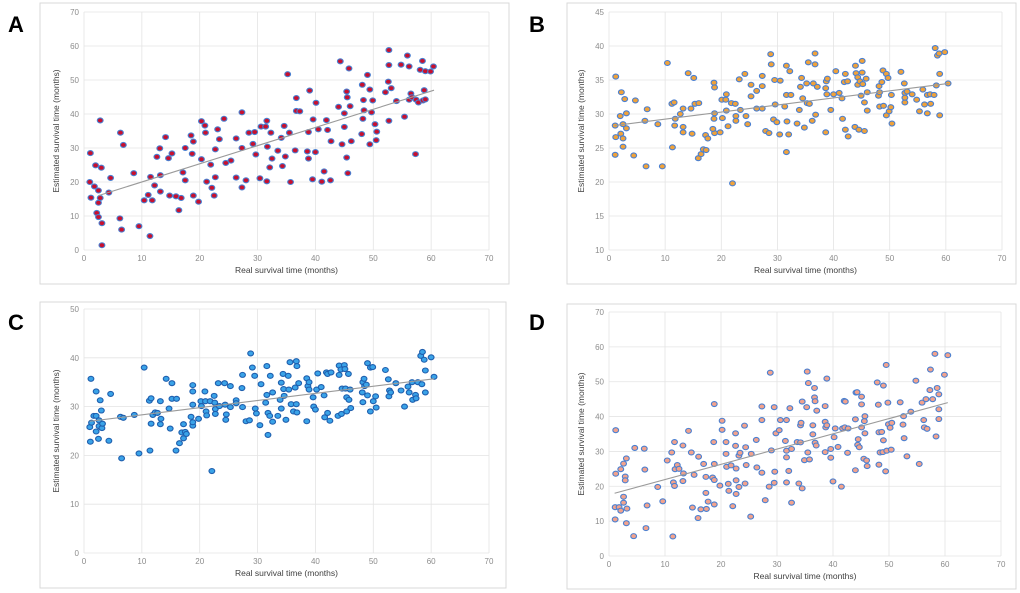 Image resolution: width=1020 pixels, height=593 pixels. Describe the element at coordinates (199, 561) in the screenshot. I see `x-tick-label: 20` at that location.